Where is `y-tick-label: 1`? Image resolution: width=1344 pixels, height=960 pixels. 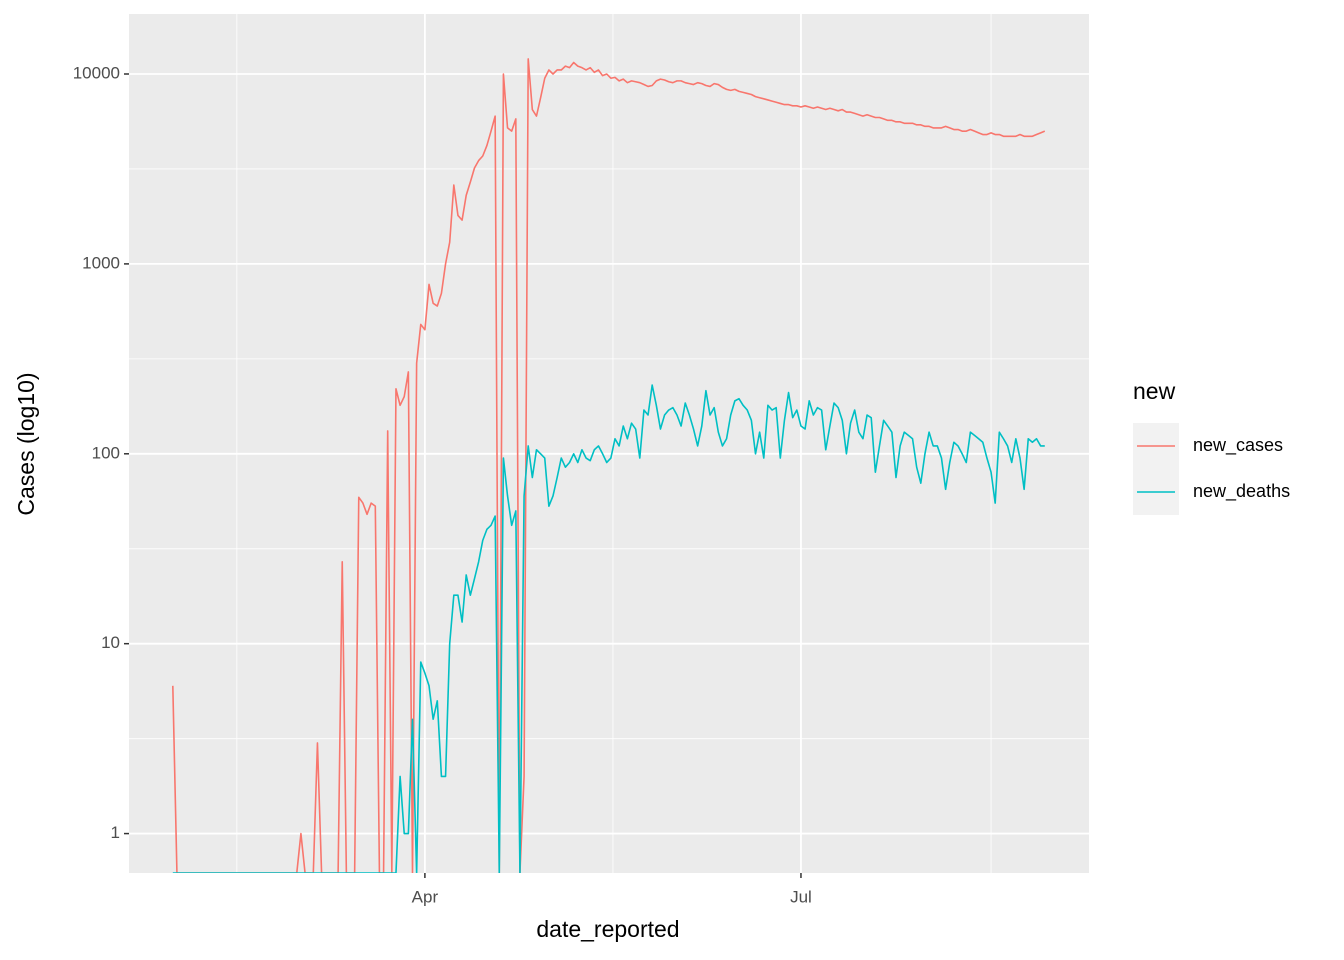 y-tick-label: 1 is located at coordinates (115, 832).